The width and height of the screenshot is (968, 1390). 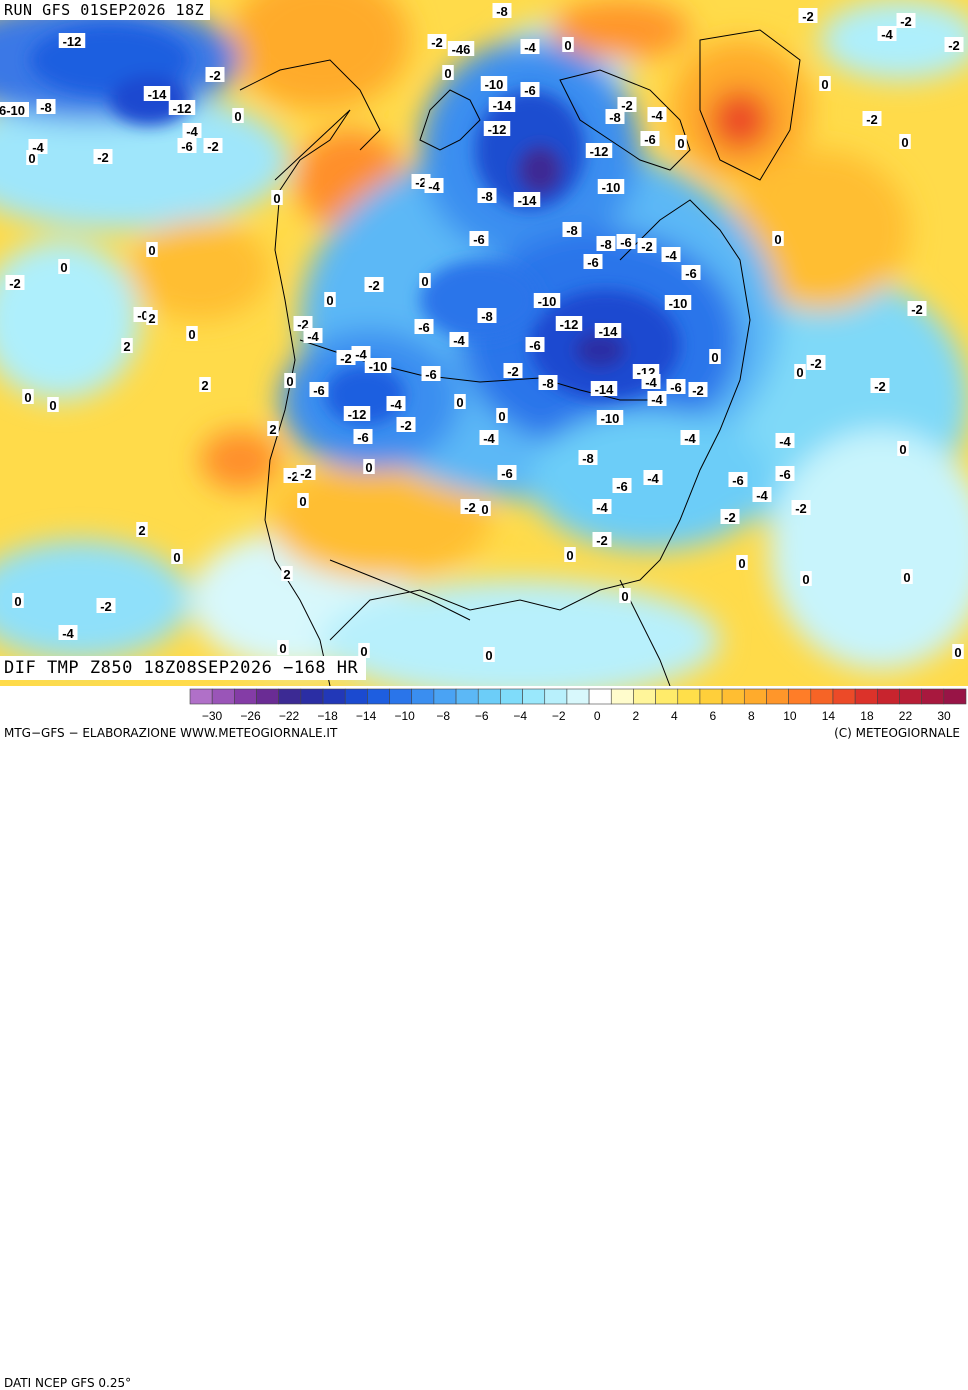 I want to click on legend-tick-label: 0, so click(x=597, y=716).